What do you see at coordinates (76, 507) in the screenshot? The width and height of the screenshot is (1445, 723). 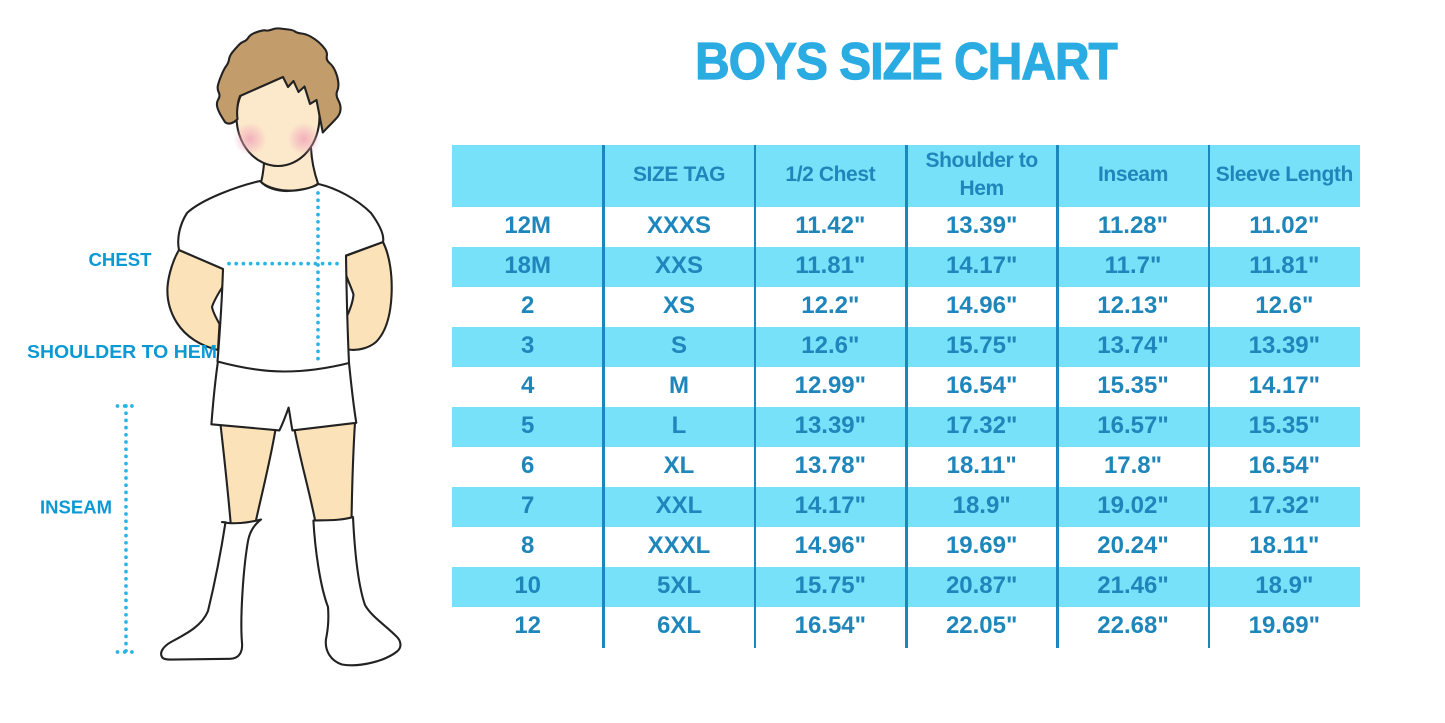 I see `svg-text: INSEAM` at bounding box center [76, 507].